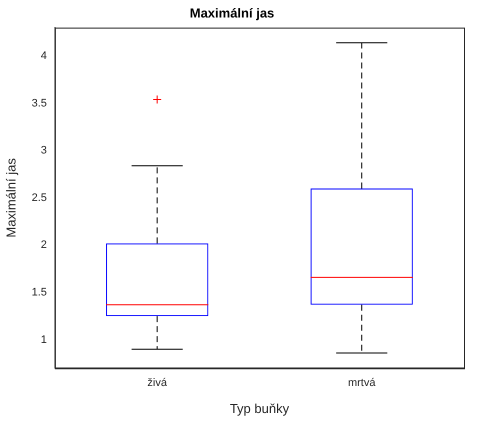  I want to click on x-tick-label: živá, so click(157, 382).